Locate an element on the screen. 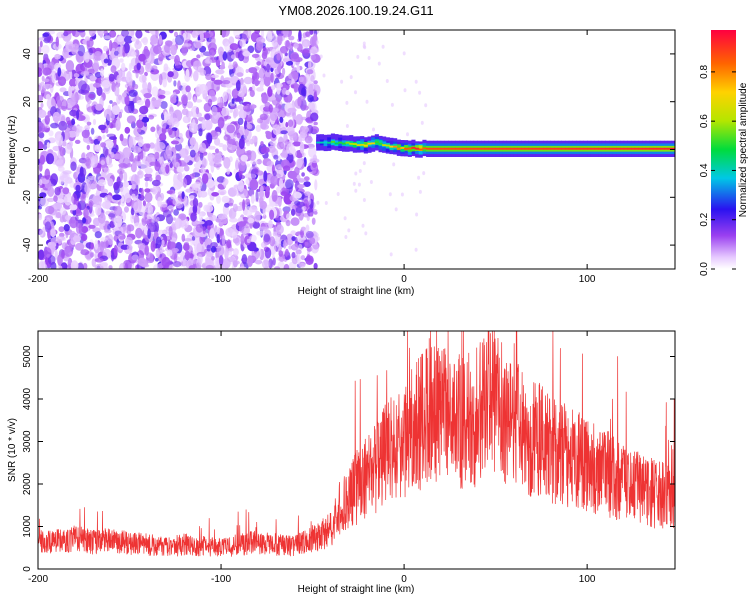 This screenshot has height=600, width=750. noise-speck-2015 is located at coordinates (203, 124).